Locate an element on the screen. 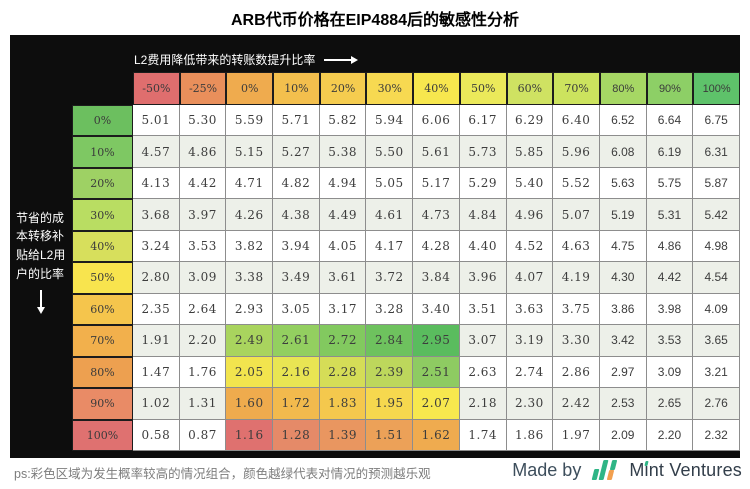 Image resolution: width=750 pixels, height=489 pixels. heatmap-cell: 3.09 is located at coordinates (203, 278).